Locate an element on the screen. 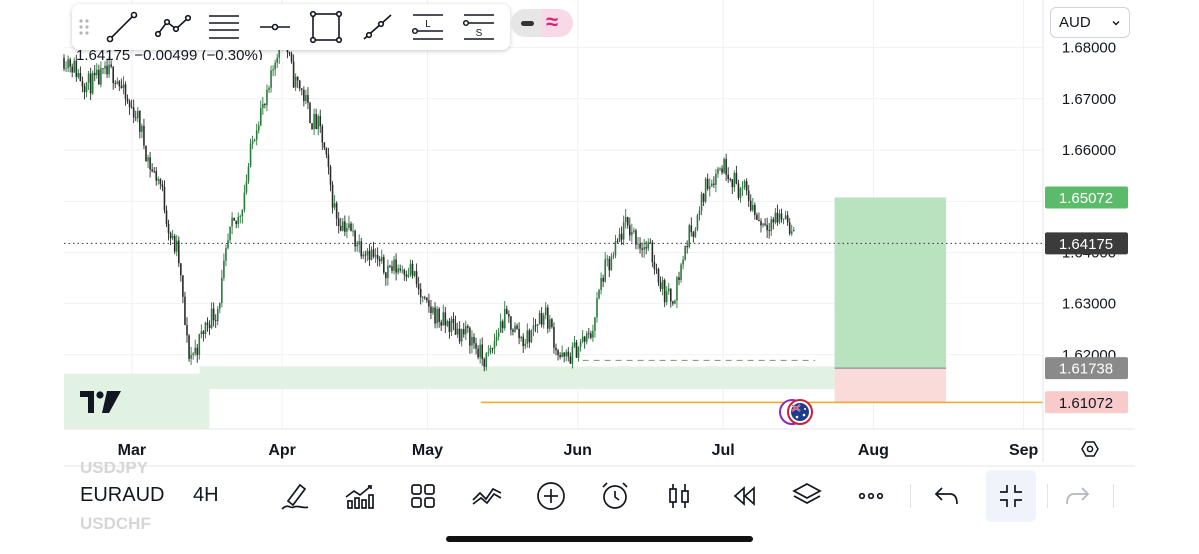 This screenshot has height=554, width=1199. long-tool-label: L is located at coordinates (428, 24).